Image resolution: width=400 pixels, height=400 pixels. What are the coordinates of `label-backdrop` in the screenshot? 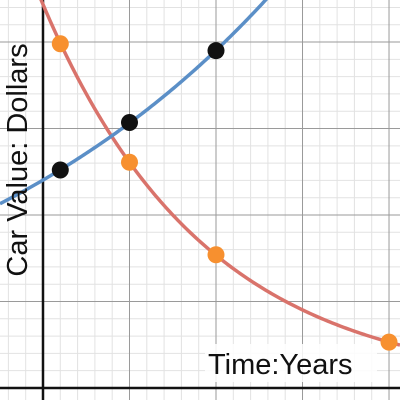 It's located at (291, 363).